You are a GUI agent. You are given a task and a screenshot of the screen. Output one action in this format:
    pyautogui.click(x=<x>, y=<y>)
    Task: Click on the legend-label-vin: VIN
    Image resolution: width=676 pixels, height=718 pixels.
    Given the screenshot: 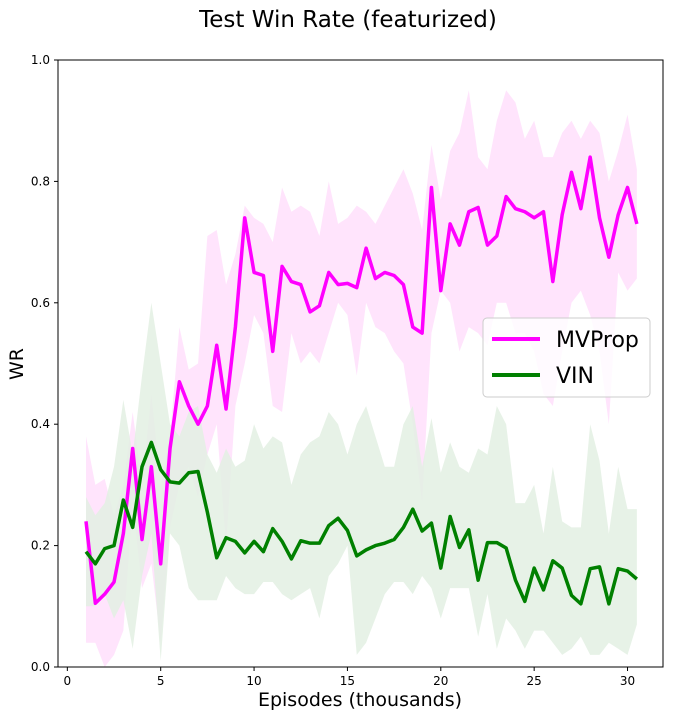 What is the action you would take?
    pyautogui.click(x=575, y=376)
    